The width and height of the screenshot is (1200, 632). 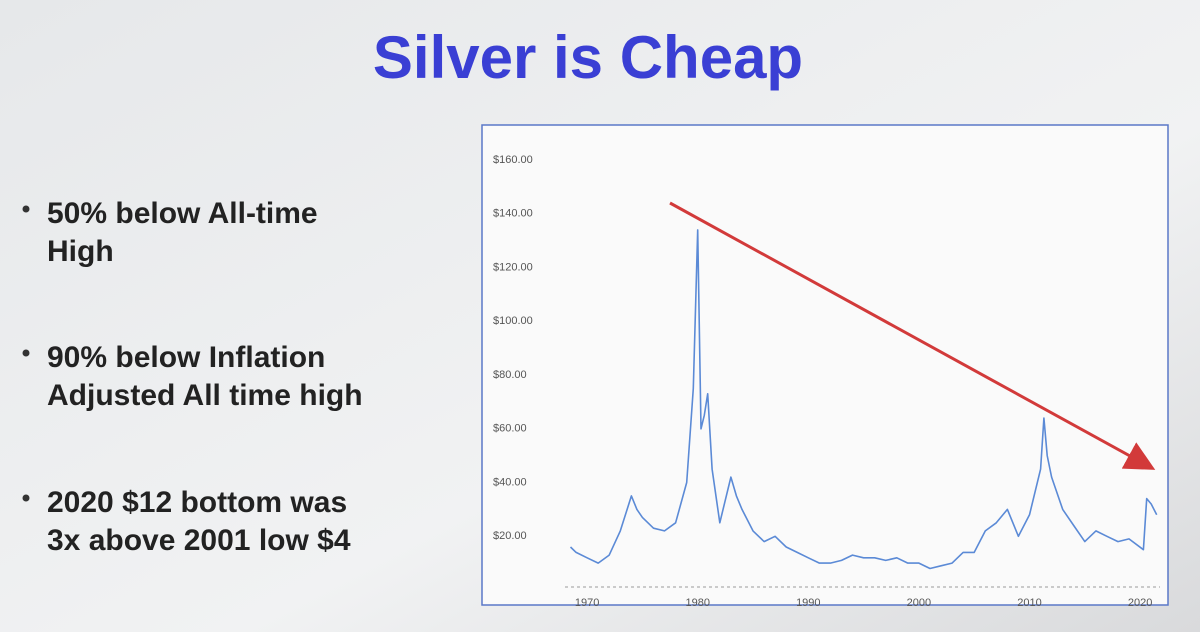 I want to click on y-tick-label: $40.00, so click(x=510, y=482).